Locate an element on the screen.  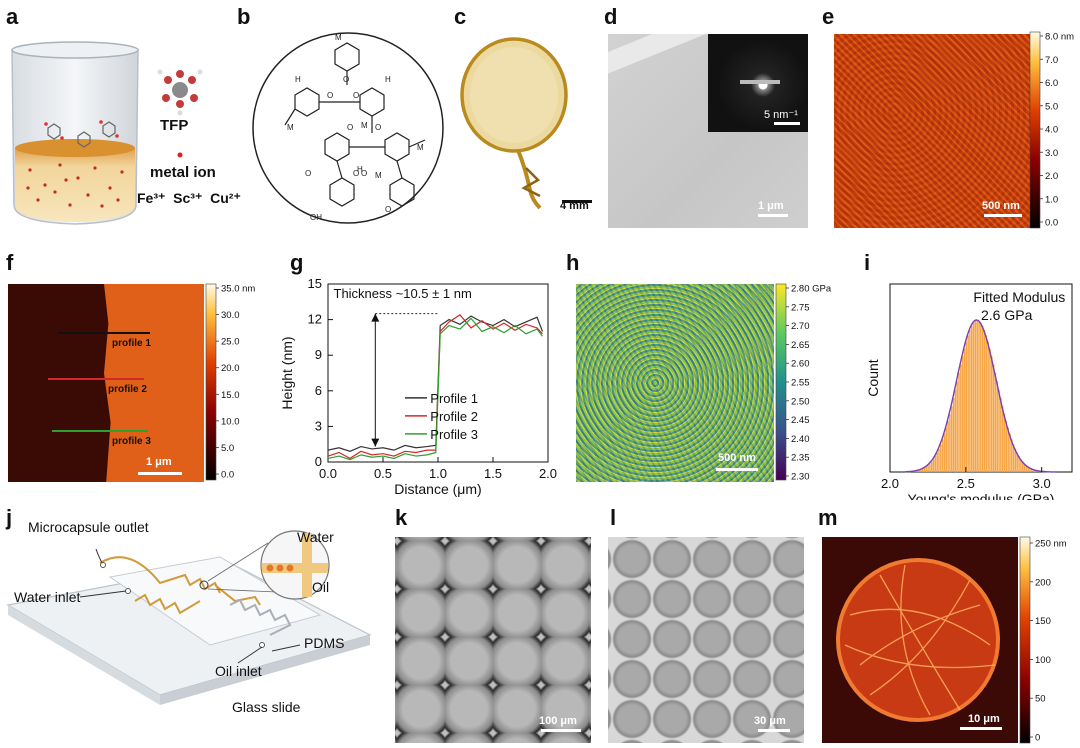
svg-text: H is located at coordinates (298, 79).